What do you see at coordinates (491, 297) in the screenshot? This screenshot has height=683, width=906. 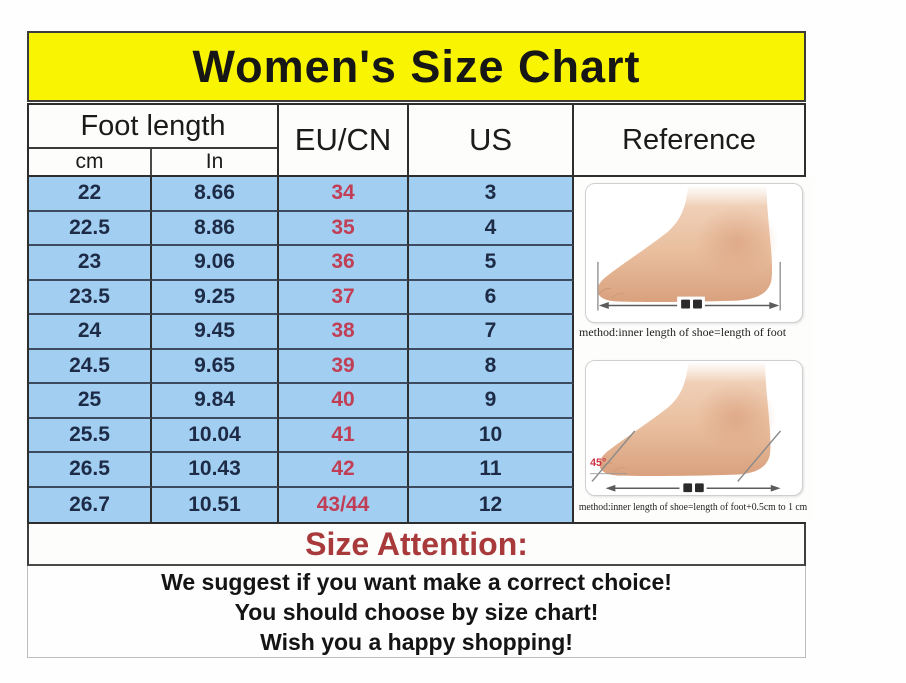 I see `size-cell-us: 6` at bounding box center [491, 297].